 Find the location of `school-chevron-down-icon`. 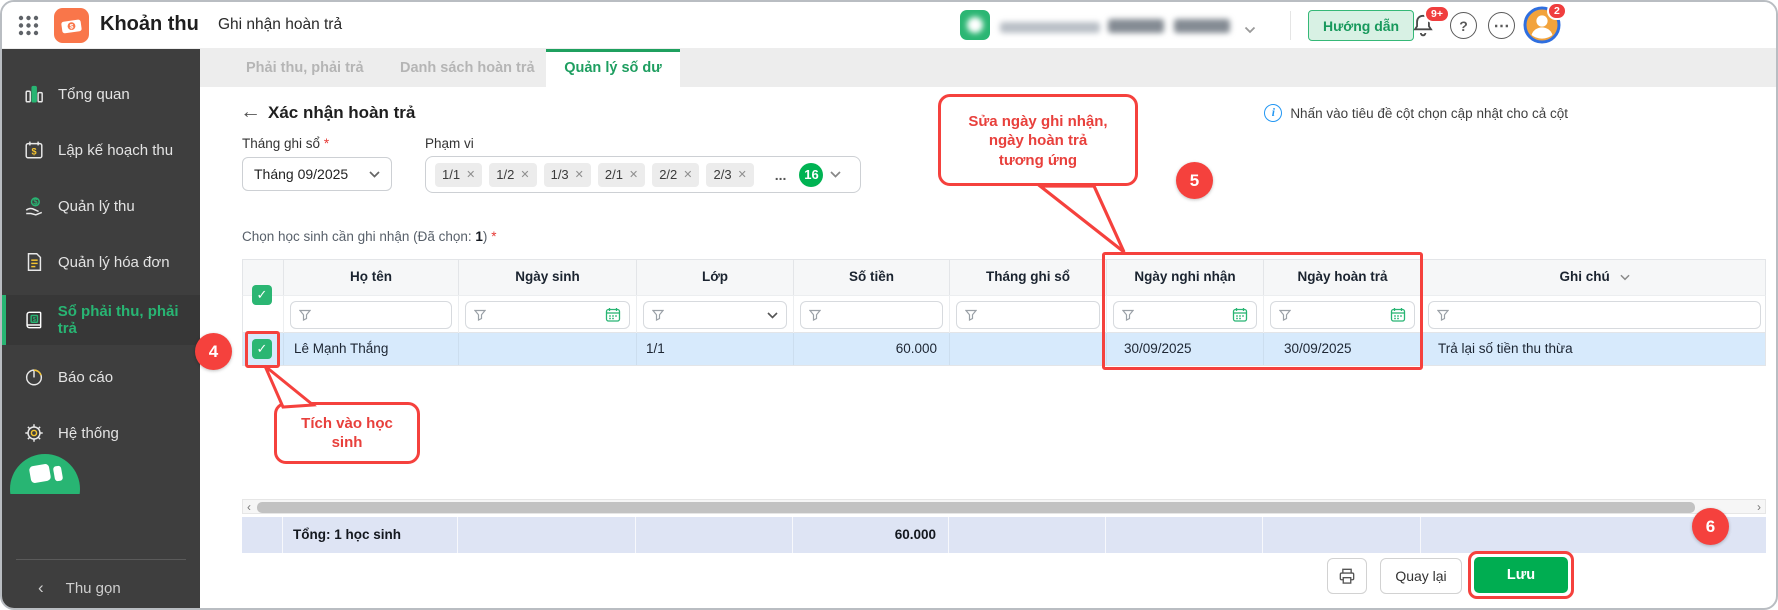

school-chevron-down-icon is located at coordinates (1250, 30).